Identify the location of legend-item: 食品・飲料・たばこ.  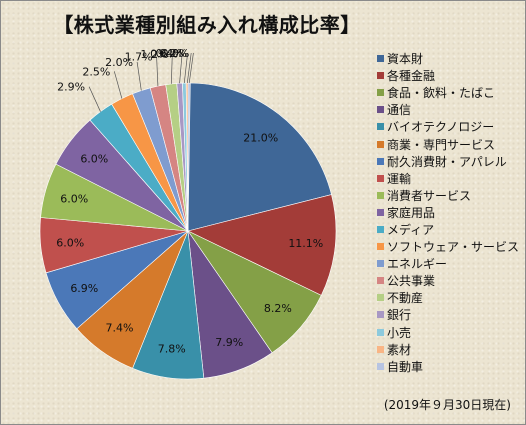
(448, 92).